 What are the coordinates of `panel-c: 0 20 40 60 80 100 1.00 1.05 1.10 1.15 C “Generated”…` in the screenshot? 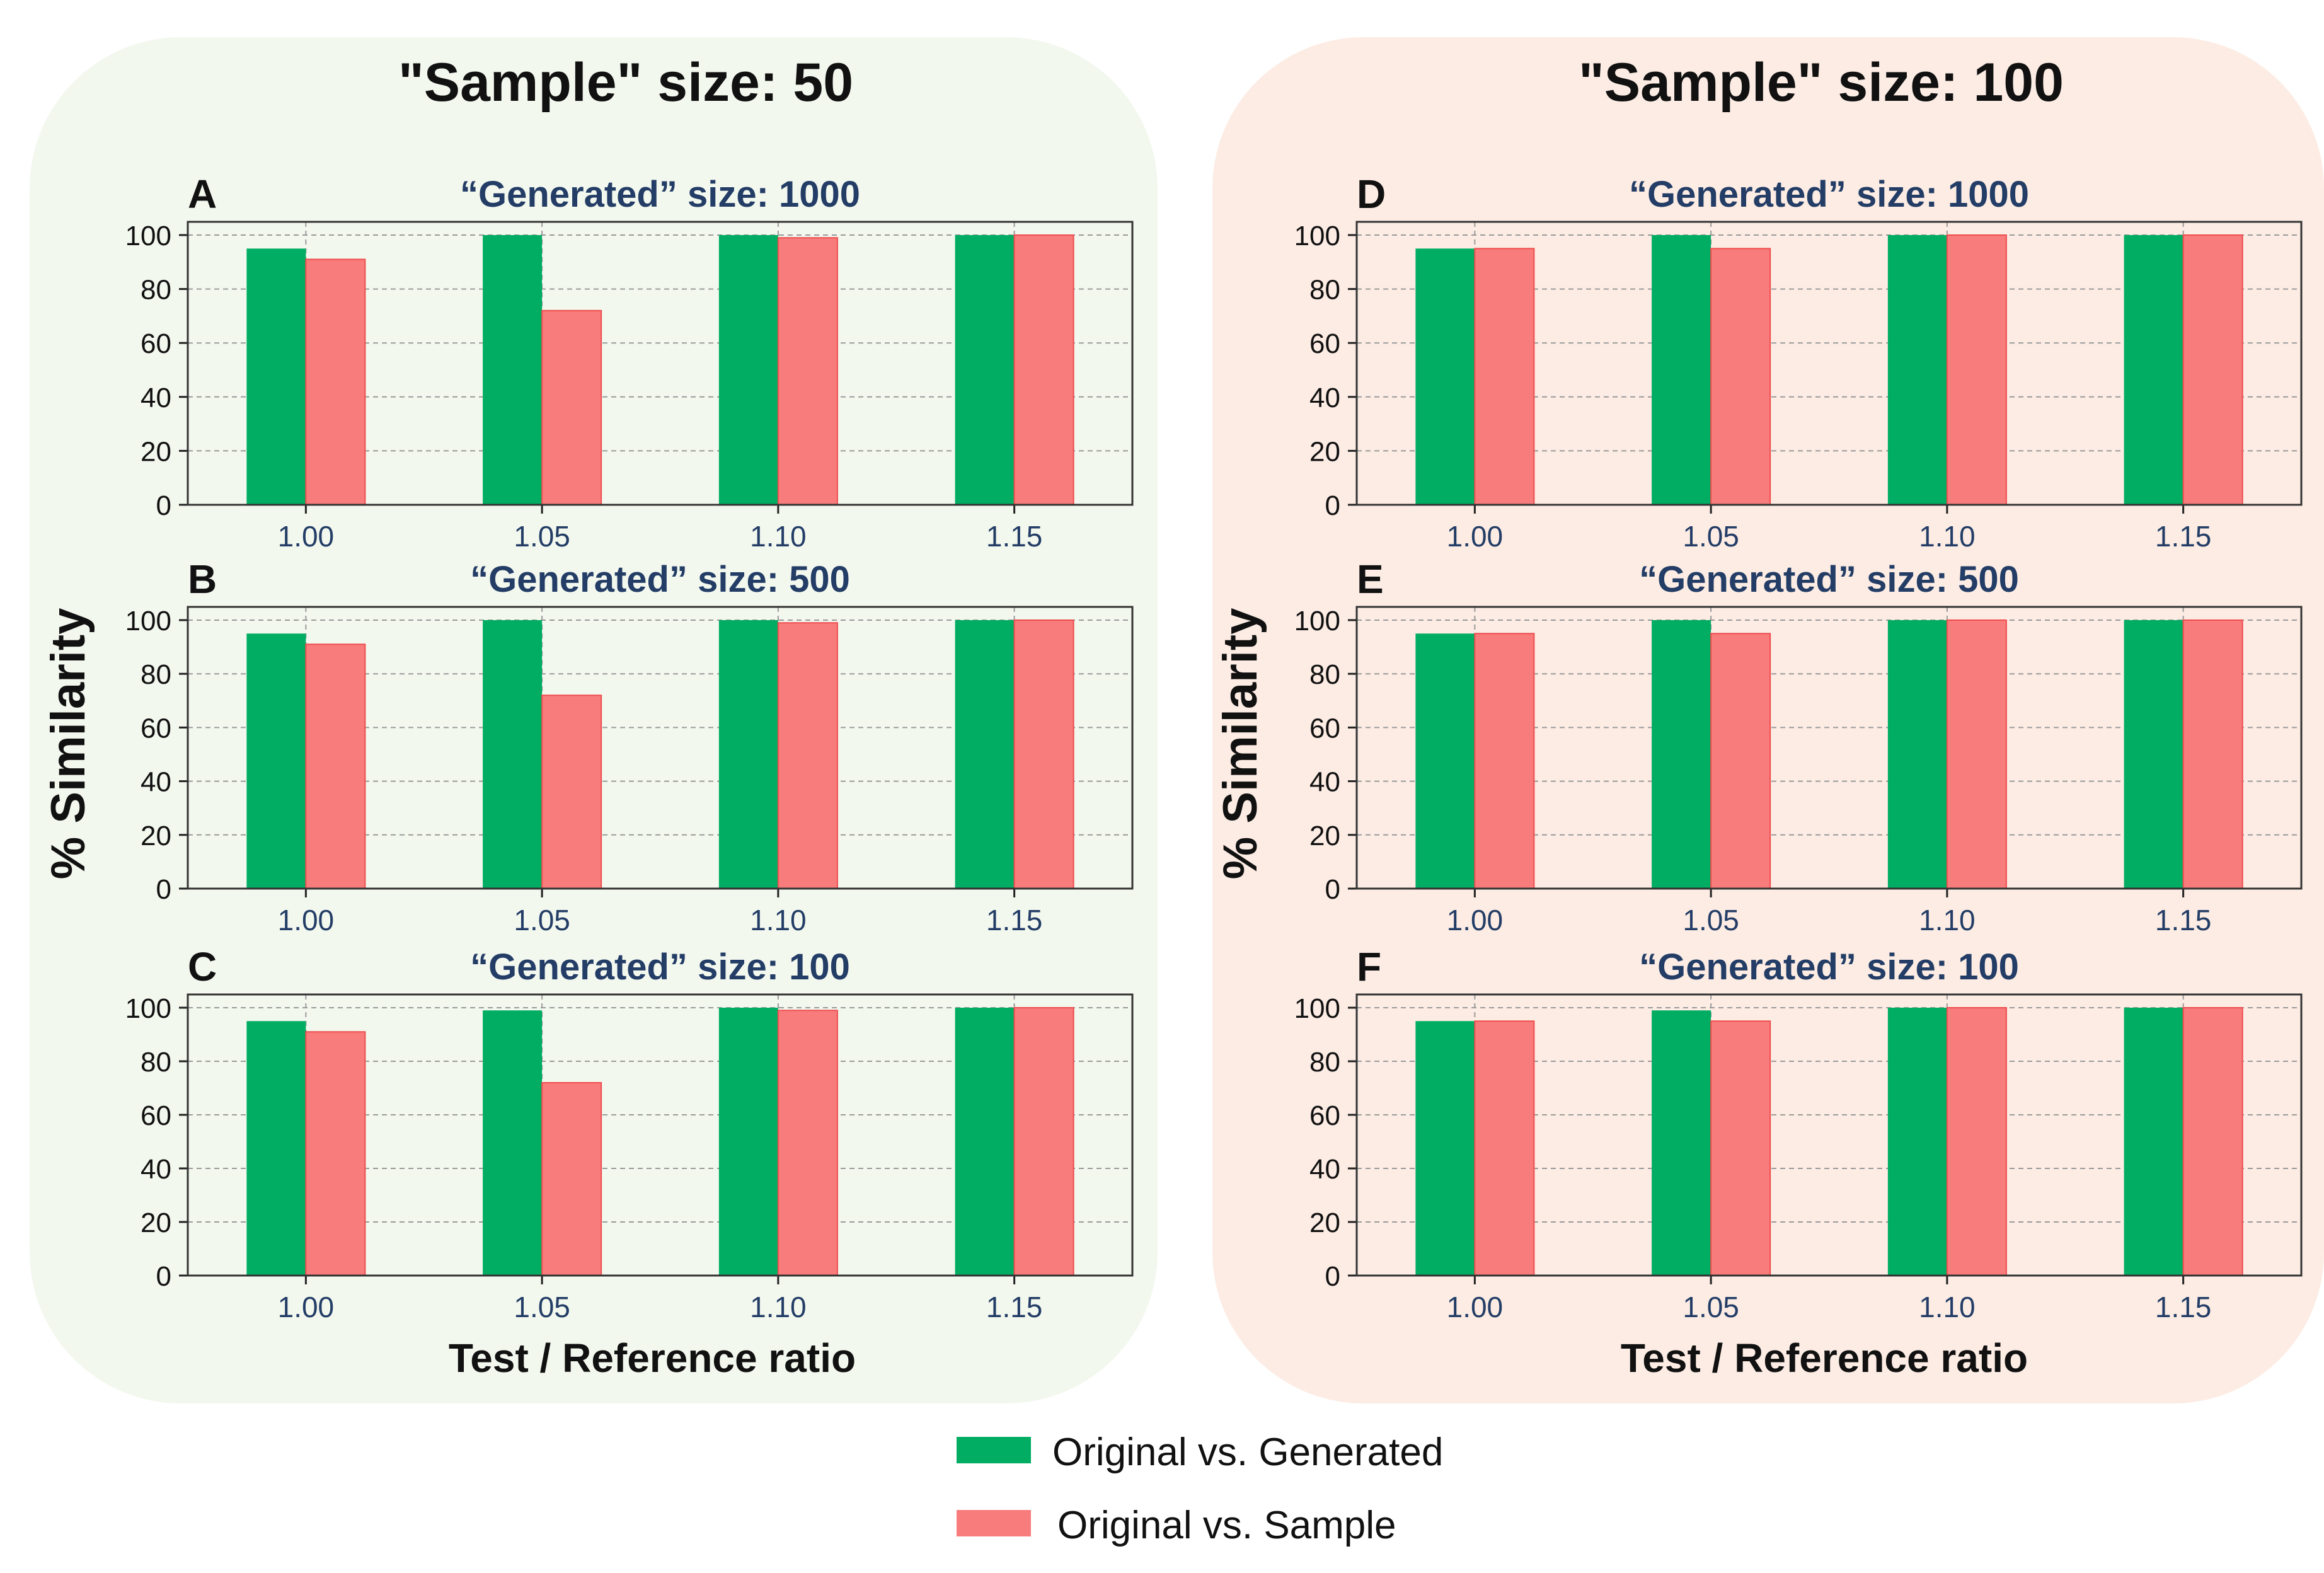 It's located at (630, 1134).